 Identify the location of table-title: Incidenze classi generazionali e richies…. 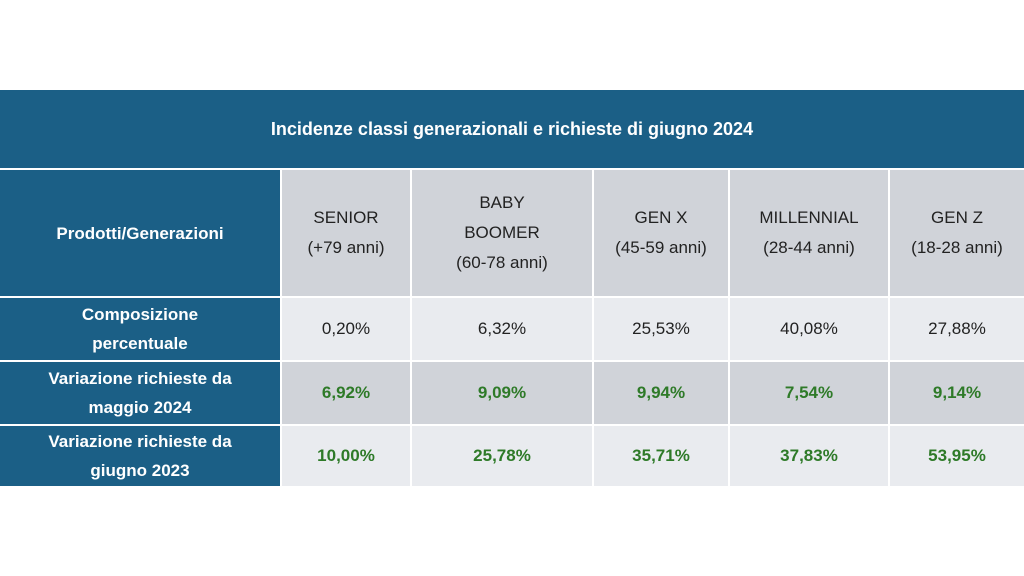
(512, 130).